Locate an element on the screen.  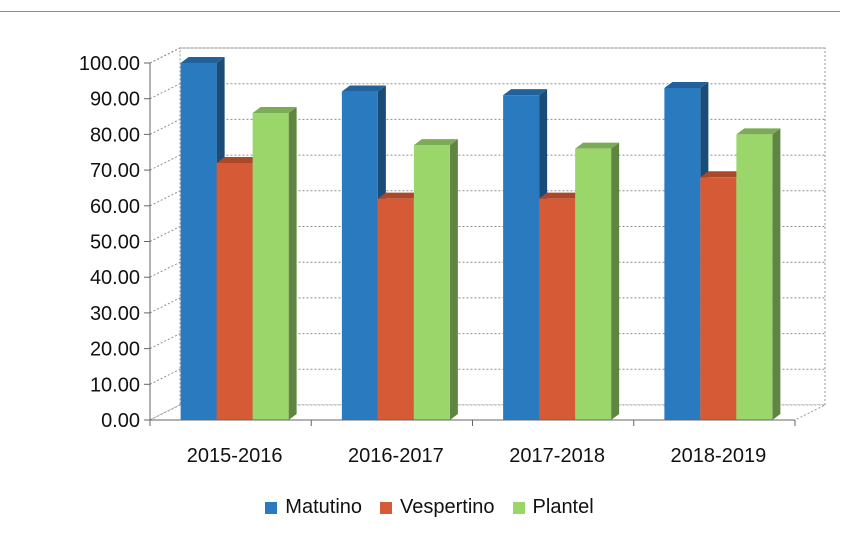
legend: Matutino Vespertino Plantel is located at coordinates (429, 507).